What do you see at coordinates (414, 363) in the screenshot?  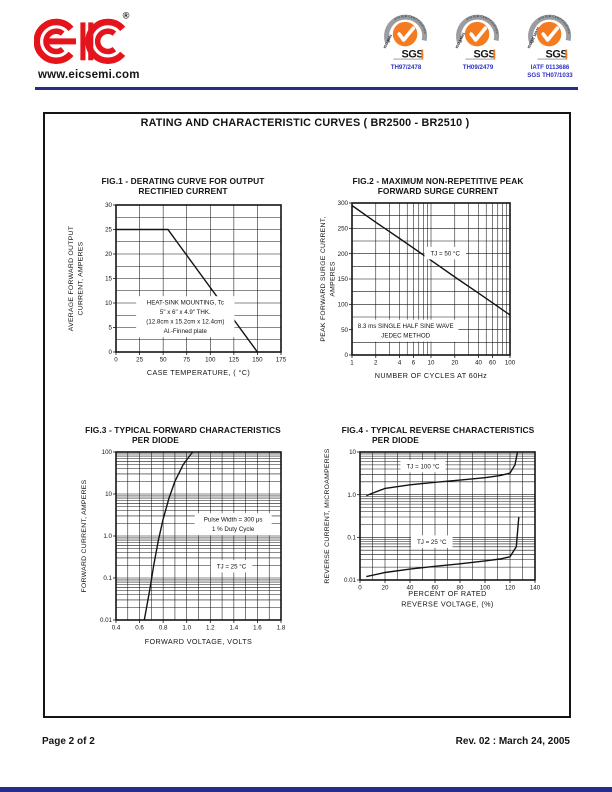 I see `svg-text: 6` at bounding box center [414, 363].